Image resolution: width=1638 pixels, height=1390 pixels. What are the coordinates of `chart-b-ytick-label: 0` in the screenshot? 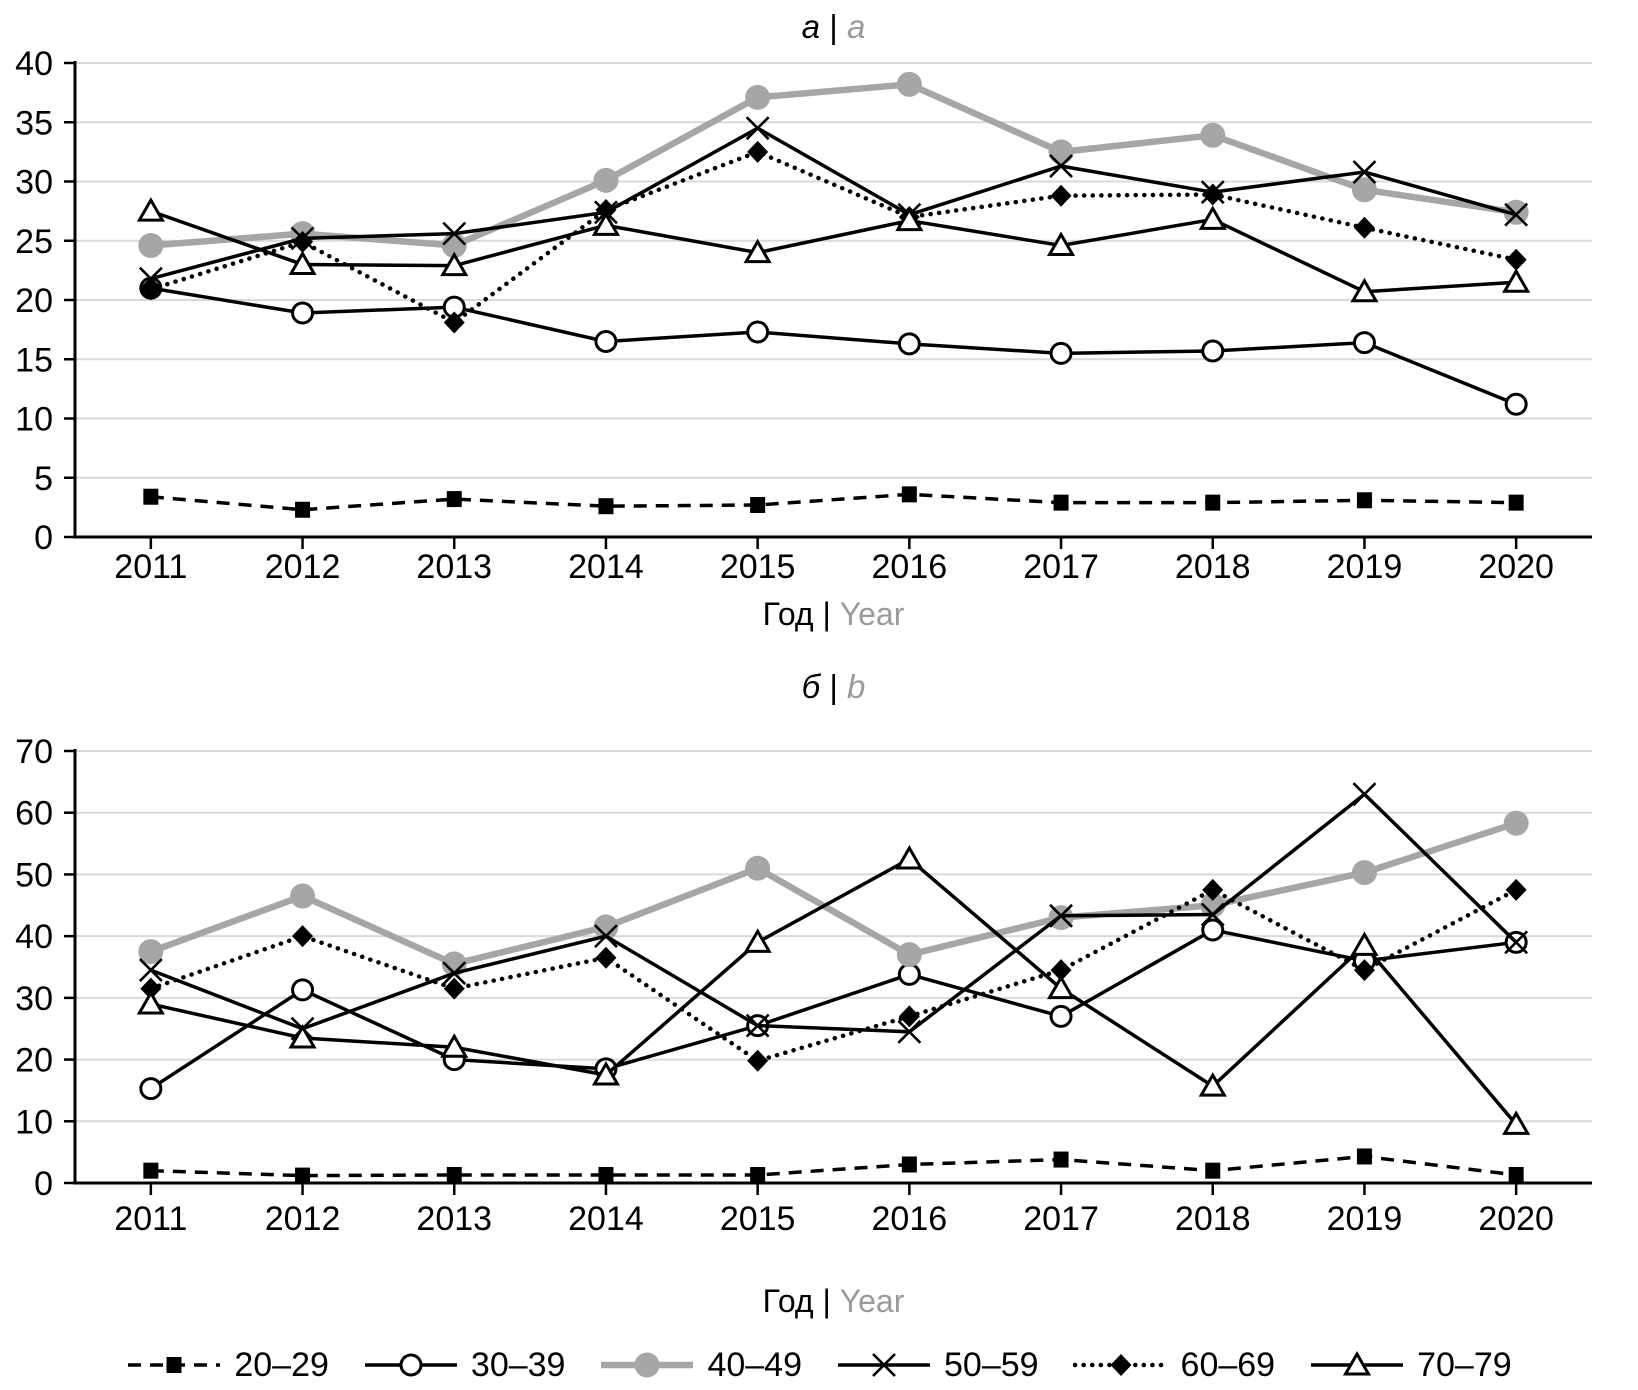 It's located at (43, 1184).